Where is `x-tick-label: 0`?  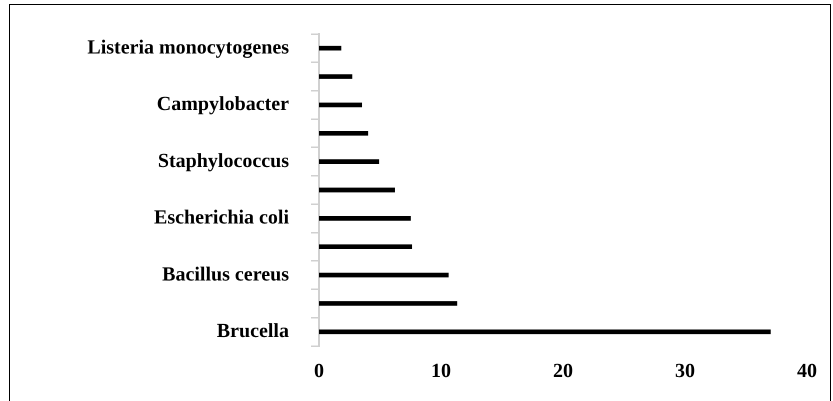
x-tick-label: 0 is located at coordinates (319, 371).